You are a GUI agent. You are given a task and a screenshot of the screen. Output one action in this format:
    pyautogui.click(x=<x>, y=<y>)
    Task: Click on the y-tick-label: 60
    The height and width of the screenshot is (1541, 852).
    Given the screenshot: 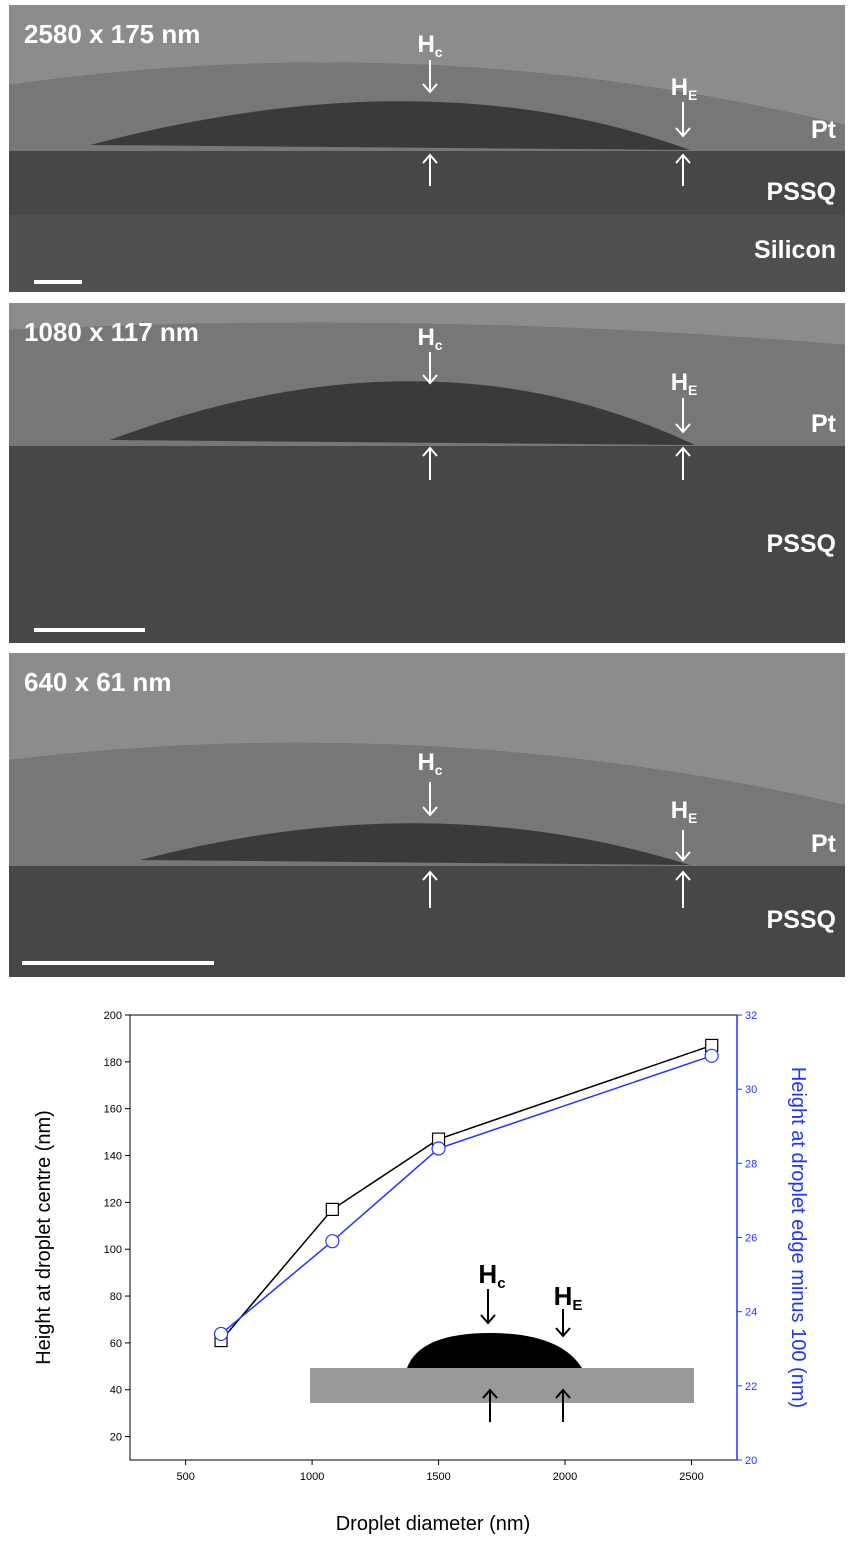 What is the action you would take?
    pyautogui.click(x=116, y=1344)
    